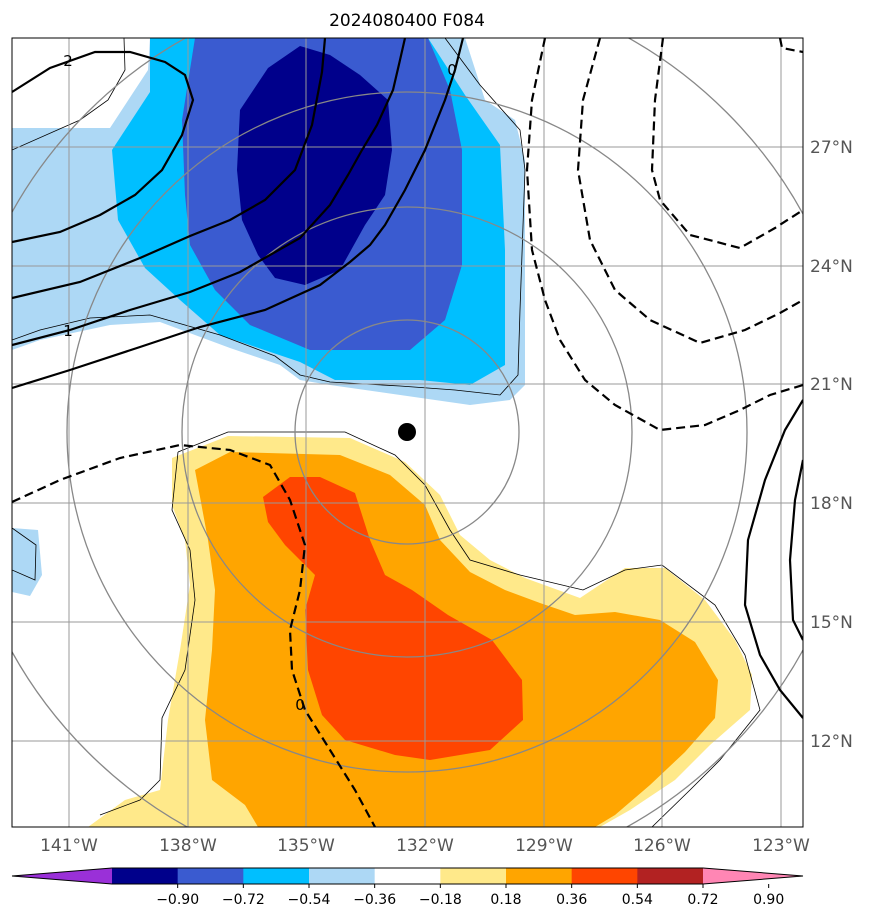 This screenshot has width=873, height=924. I want to click on latitude-labels: 27°N 24°N 21°N 18°N 15°N 12°N, so click(831, 445).